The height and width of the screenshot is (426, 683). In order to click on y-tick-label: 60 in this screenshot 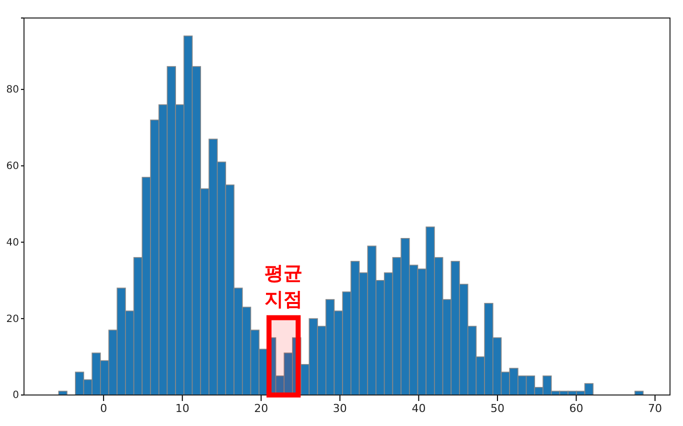, I will do `click(12, 166)`.